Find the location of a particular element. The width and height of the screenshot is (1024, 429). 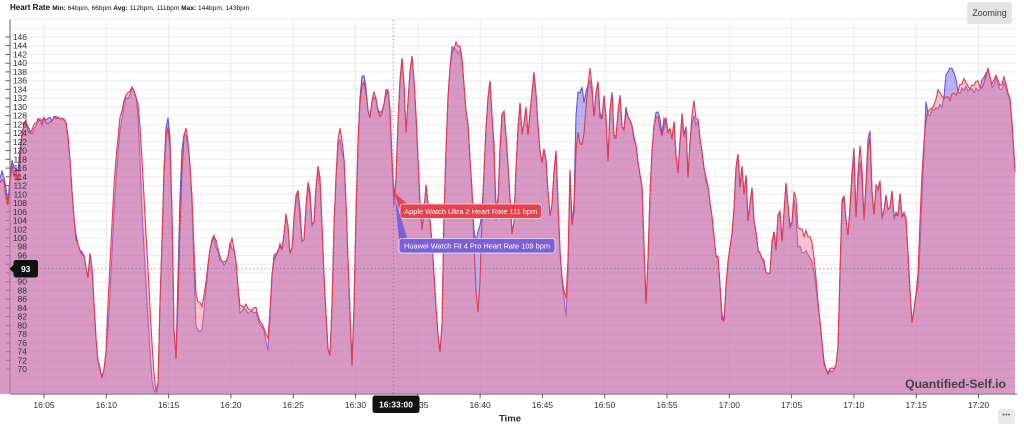

svg-text: 100 is located at coordinates (20, 238).